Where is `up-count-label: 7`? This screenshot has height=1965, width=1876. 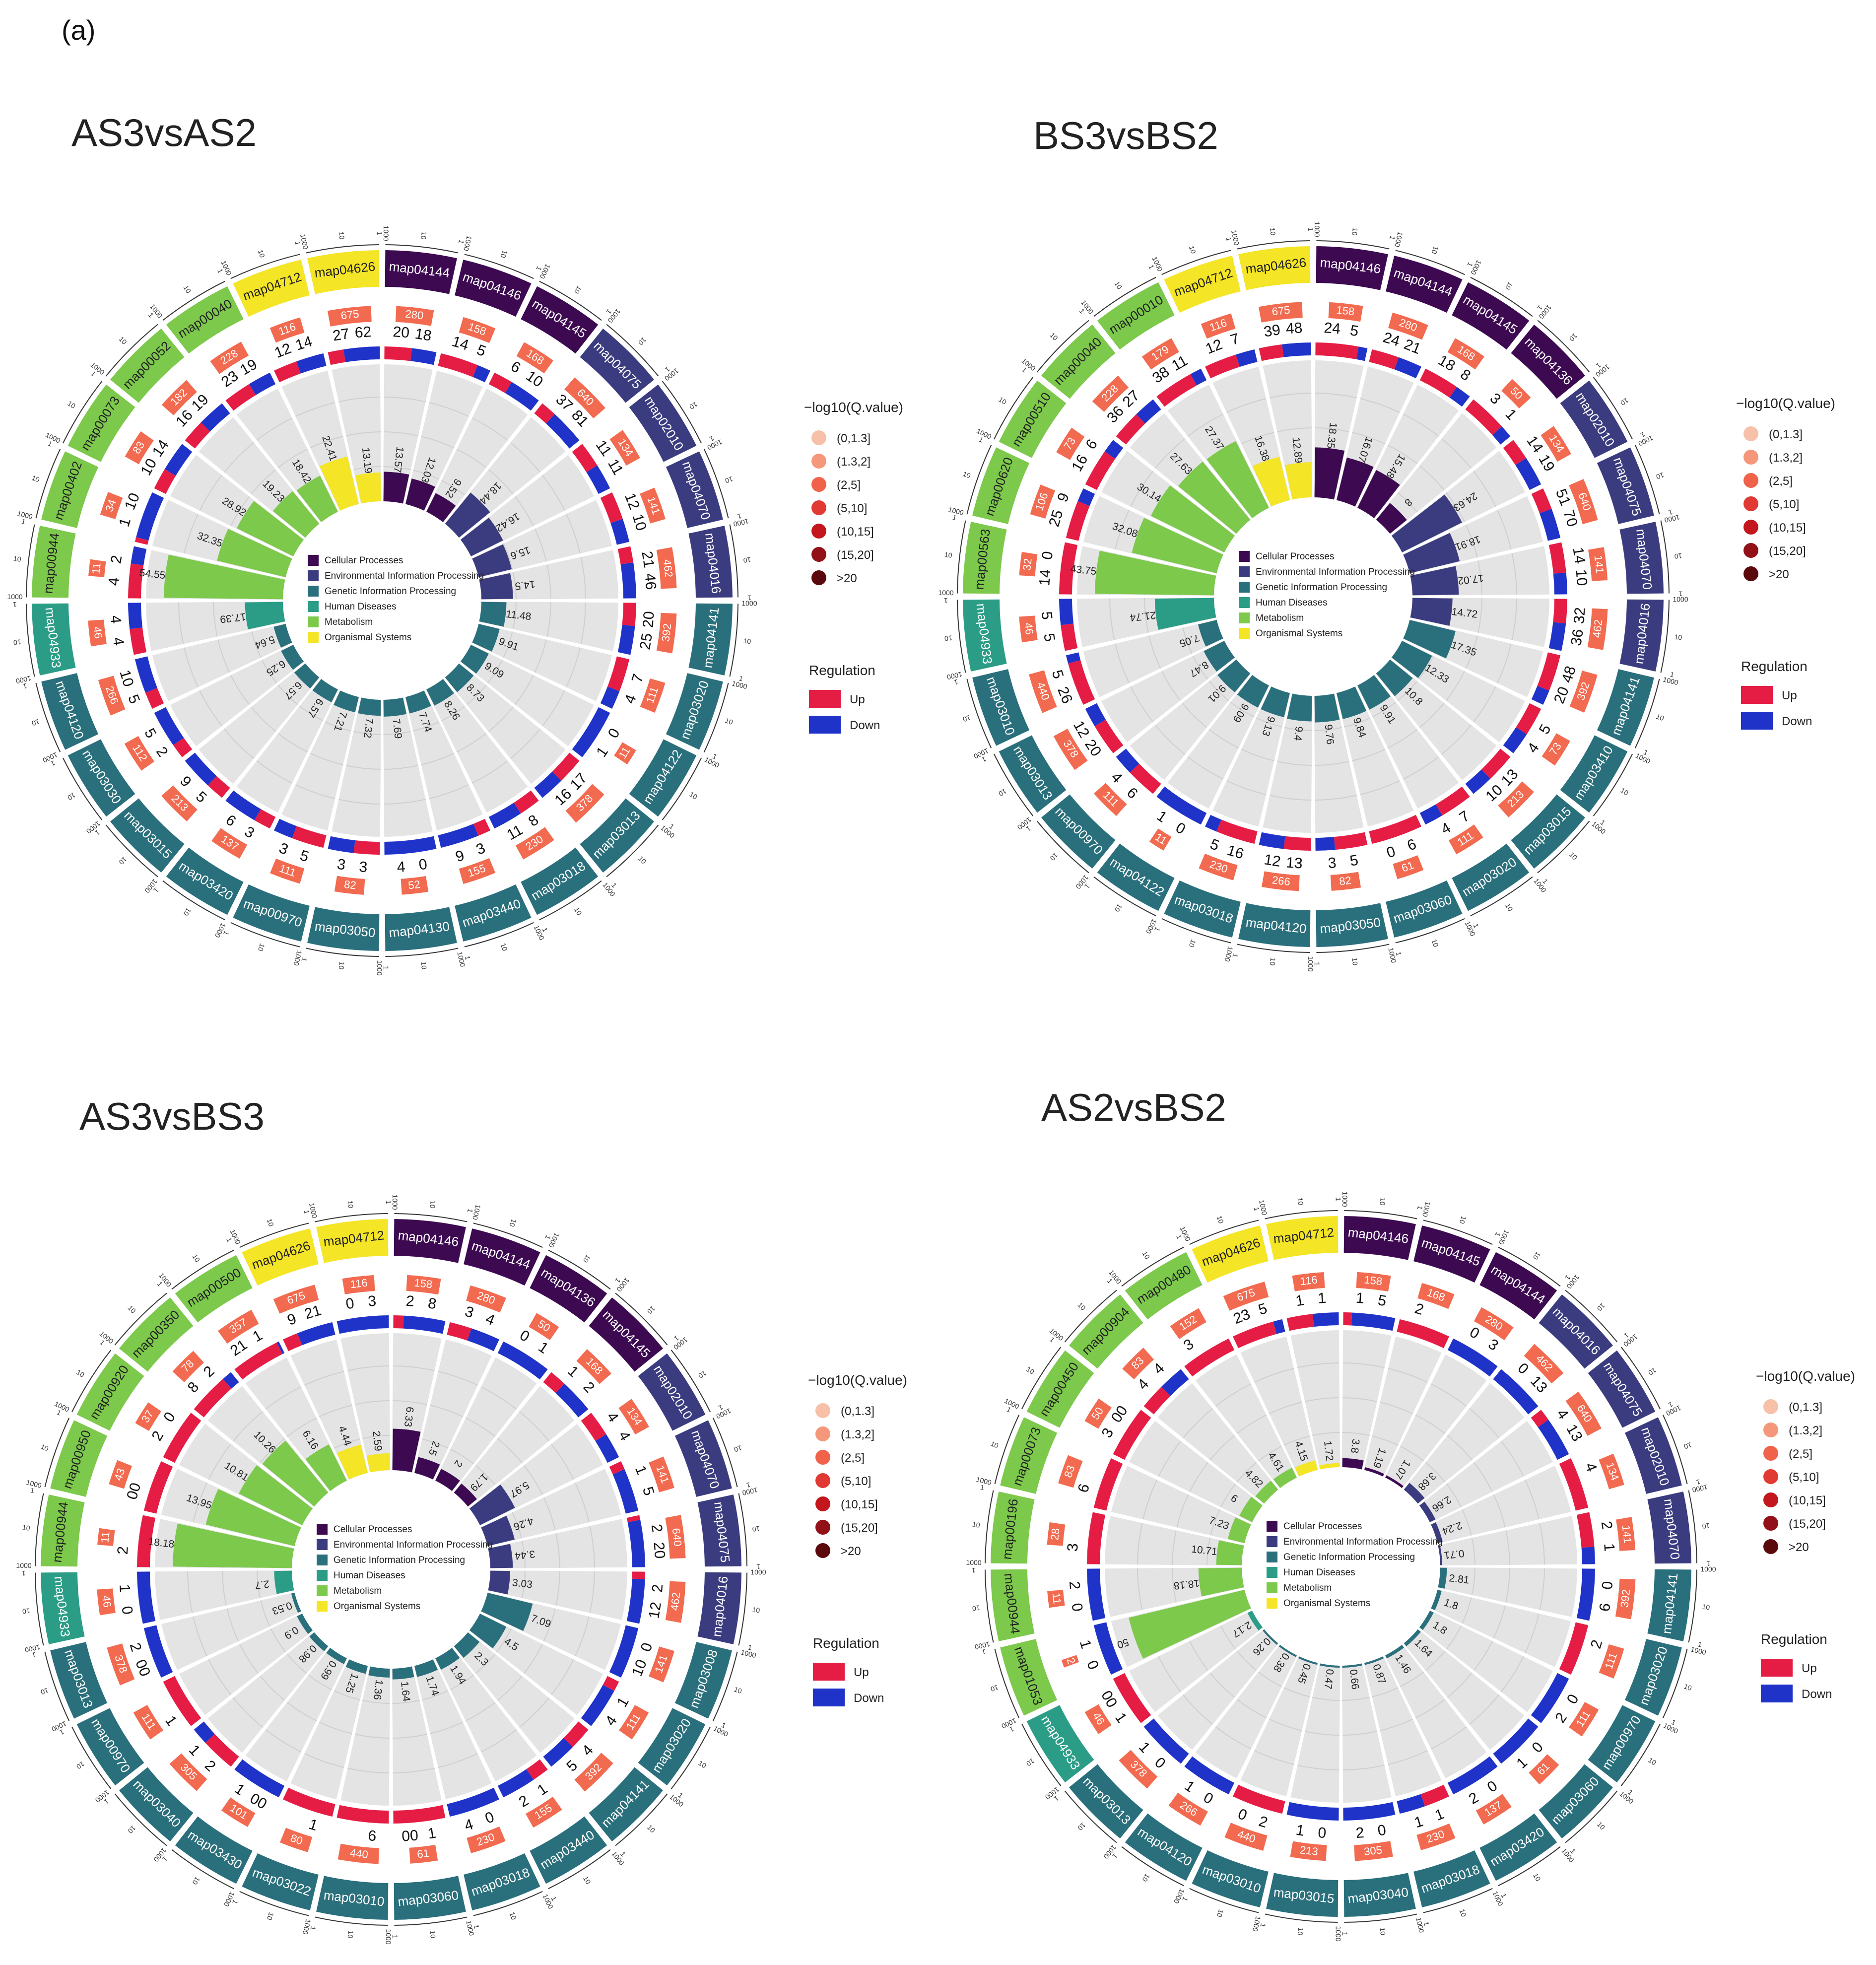 up-count-label: 7 is located at coordinates (638, 678).